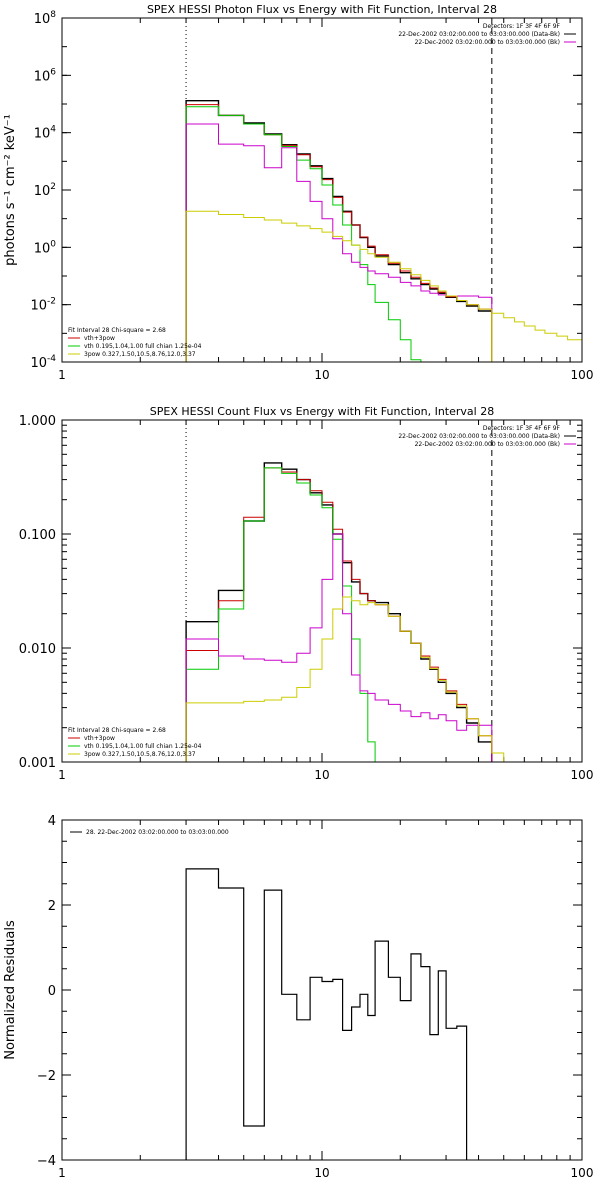 The width and height of the screenshot is (600, 1200). Describe the element at coordinates (53, 15) in the screenshot. I see `y-tick-exponent: 8` at that location.